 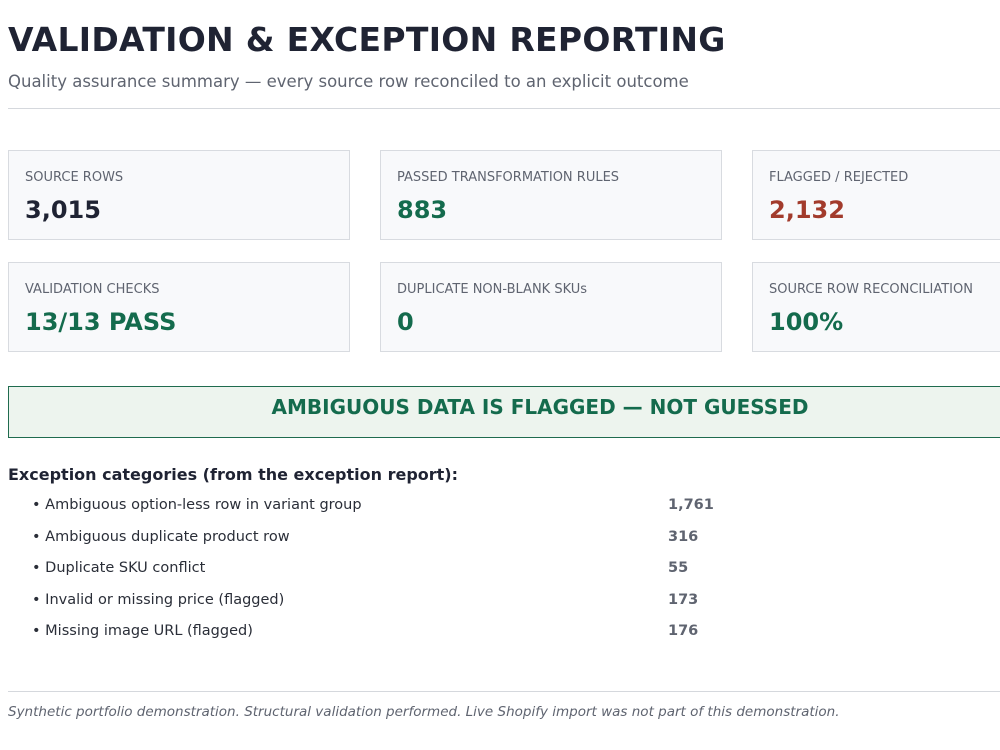 What do you see at coordinates (367, 39) in the screenshot?
I see `title: VALIDATION & EXCEPTION REPORTING` at bounding box center [367, 39].